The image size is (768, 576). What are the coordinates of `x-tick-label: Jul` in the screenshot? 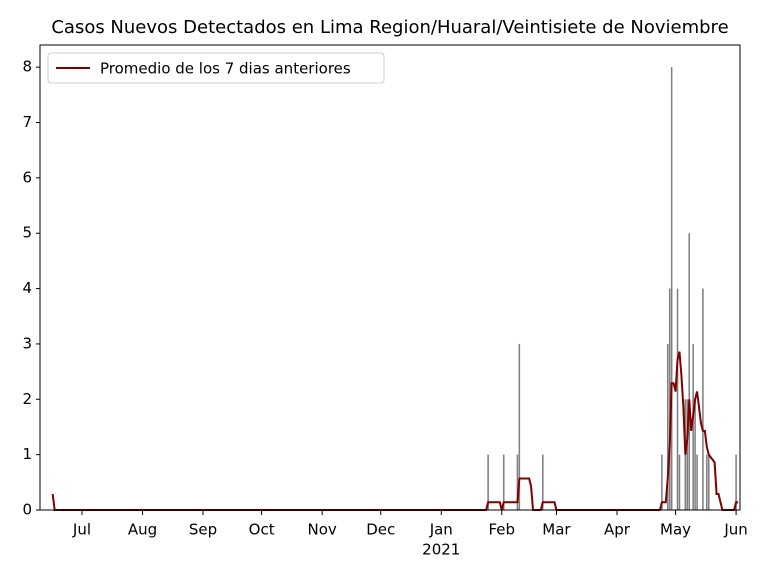 It's located at (81, 530).